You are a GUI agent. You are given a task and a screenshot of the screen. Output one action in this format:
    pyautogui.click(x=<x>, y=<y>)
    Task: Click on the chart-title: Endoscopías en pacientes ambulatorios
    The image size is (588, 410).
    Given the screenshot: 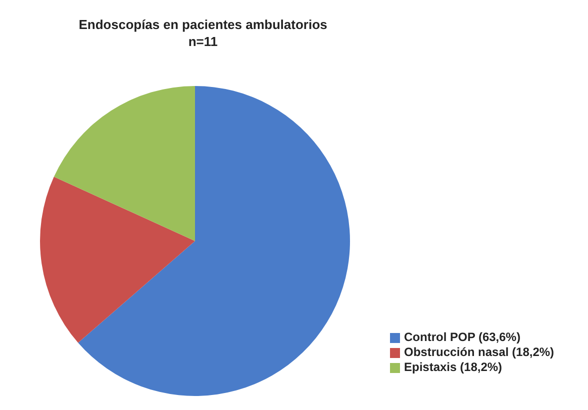 What is the action you would take?
    pyautogui.click(x=203, y=24)
    